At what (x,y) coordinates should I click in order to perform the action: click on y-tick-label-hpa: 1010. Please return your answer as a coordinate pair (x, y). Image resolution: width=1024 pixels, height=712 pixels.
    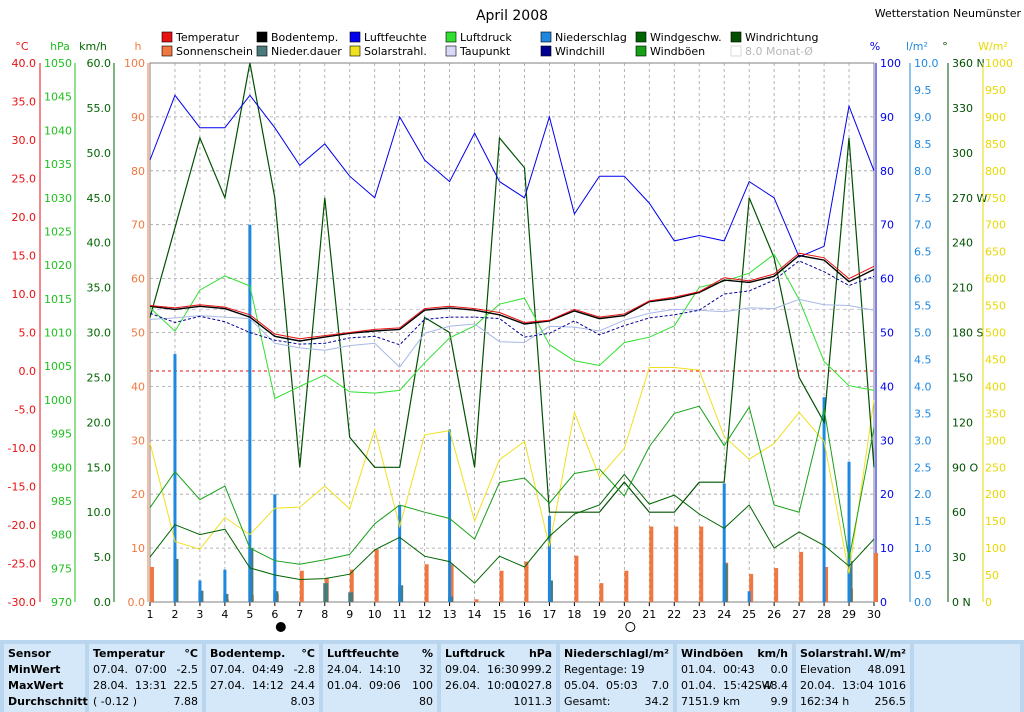
    Looking at the image, I should click on (58, 333).